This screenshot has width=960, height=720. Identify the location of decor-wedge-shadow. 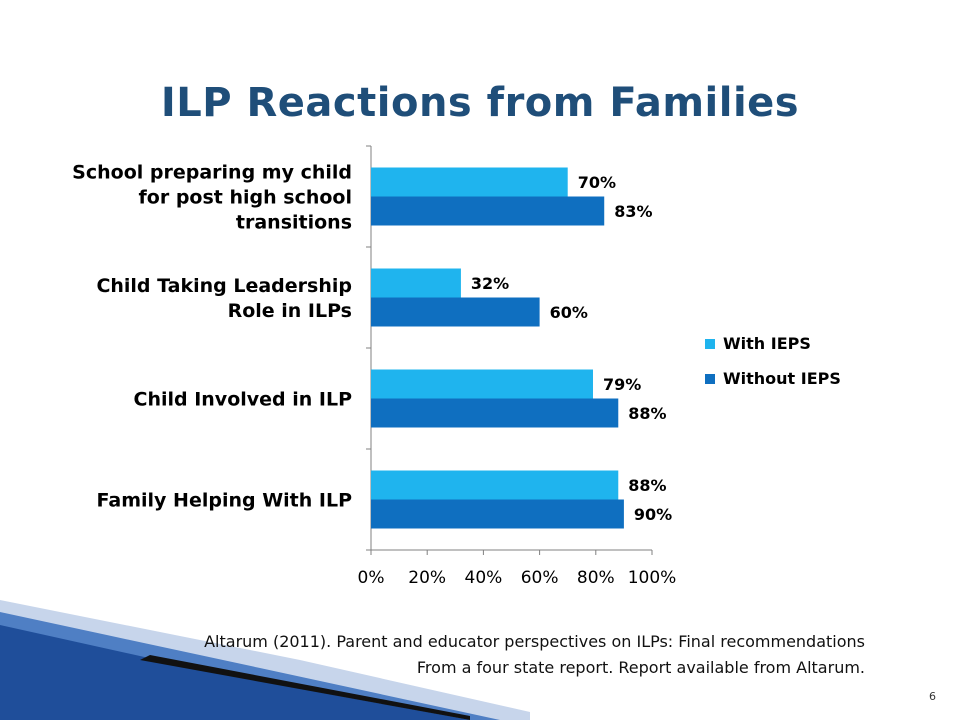
(305, 687).